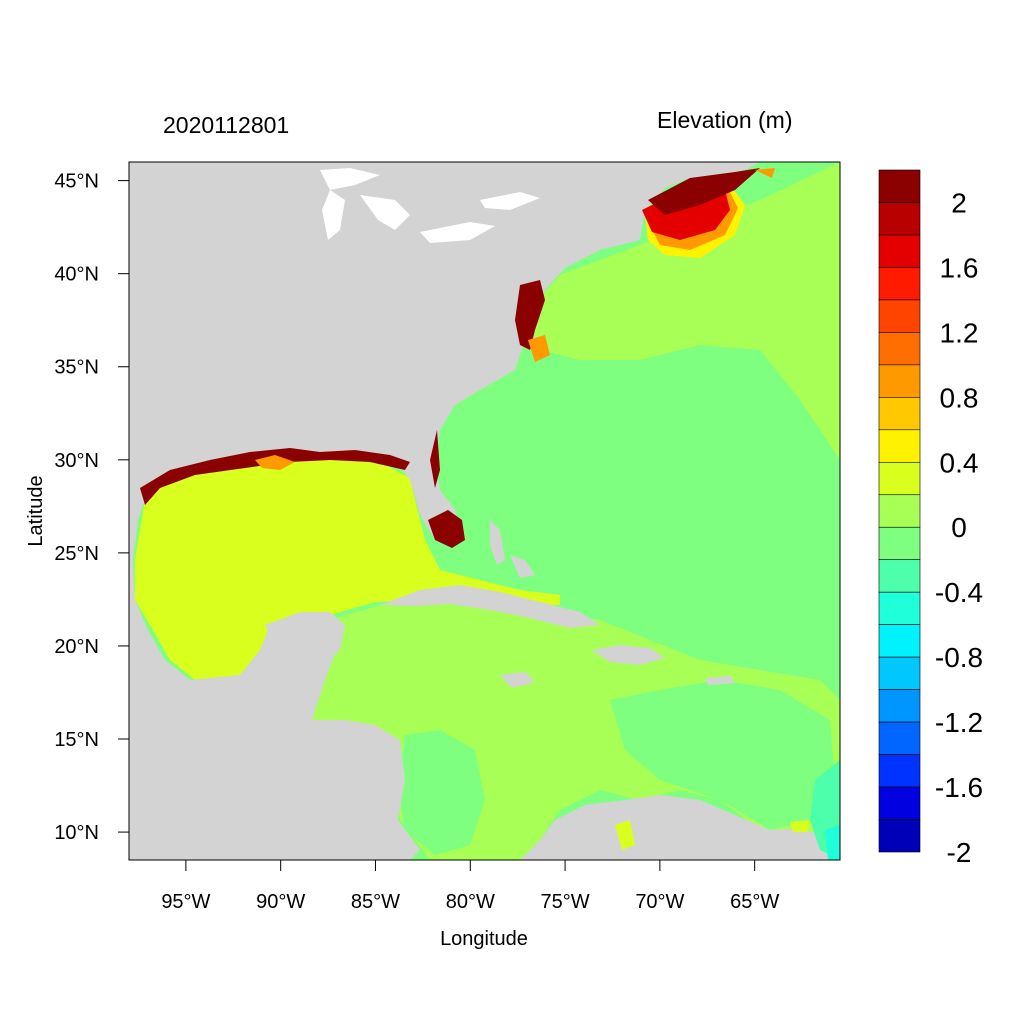 This screenshot has height=1024, width=1024. I want to click on land-south-america, so click(680, 827).